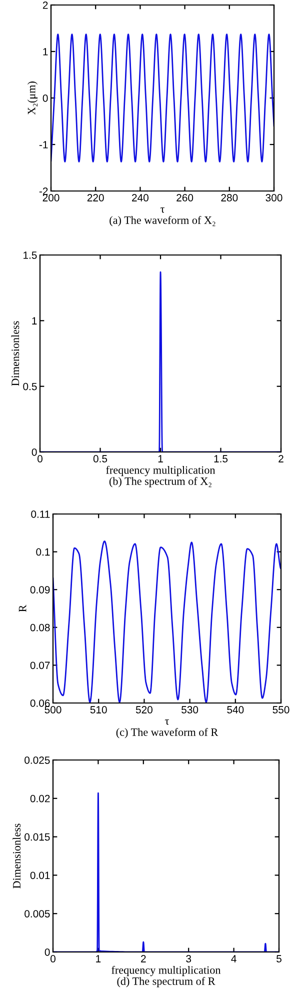 The height and width of the screenshot is (1000, 292). I want to click on x-tick-label: 260, so click(185, 198).